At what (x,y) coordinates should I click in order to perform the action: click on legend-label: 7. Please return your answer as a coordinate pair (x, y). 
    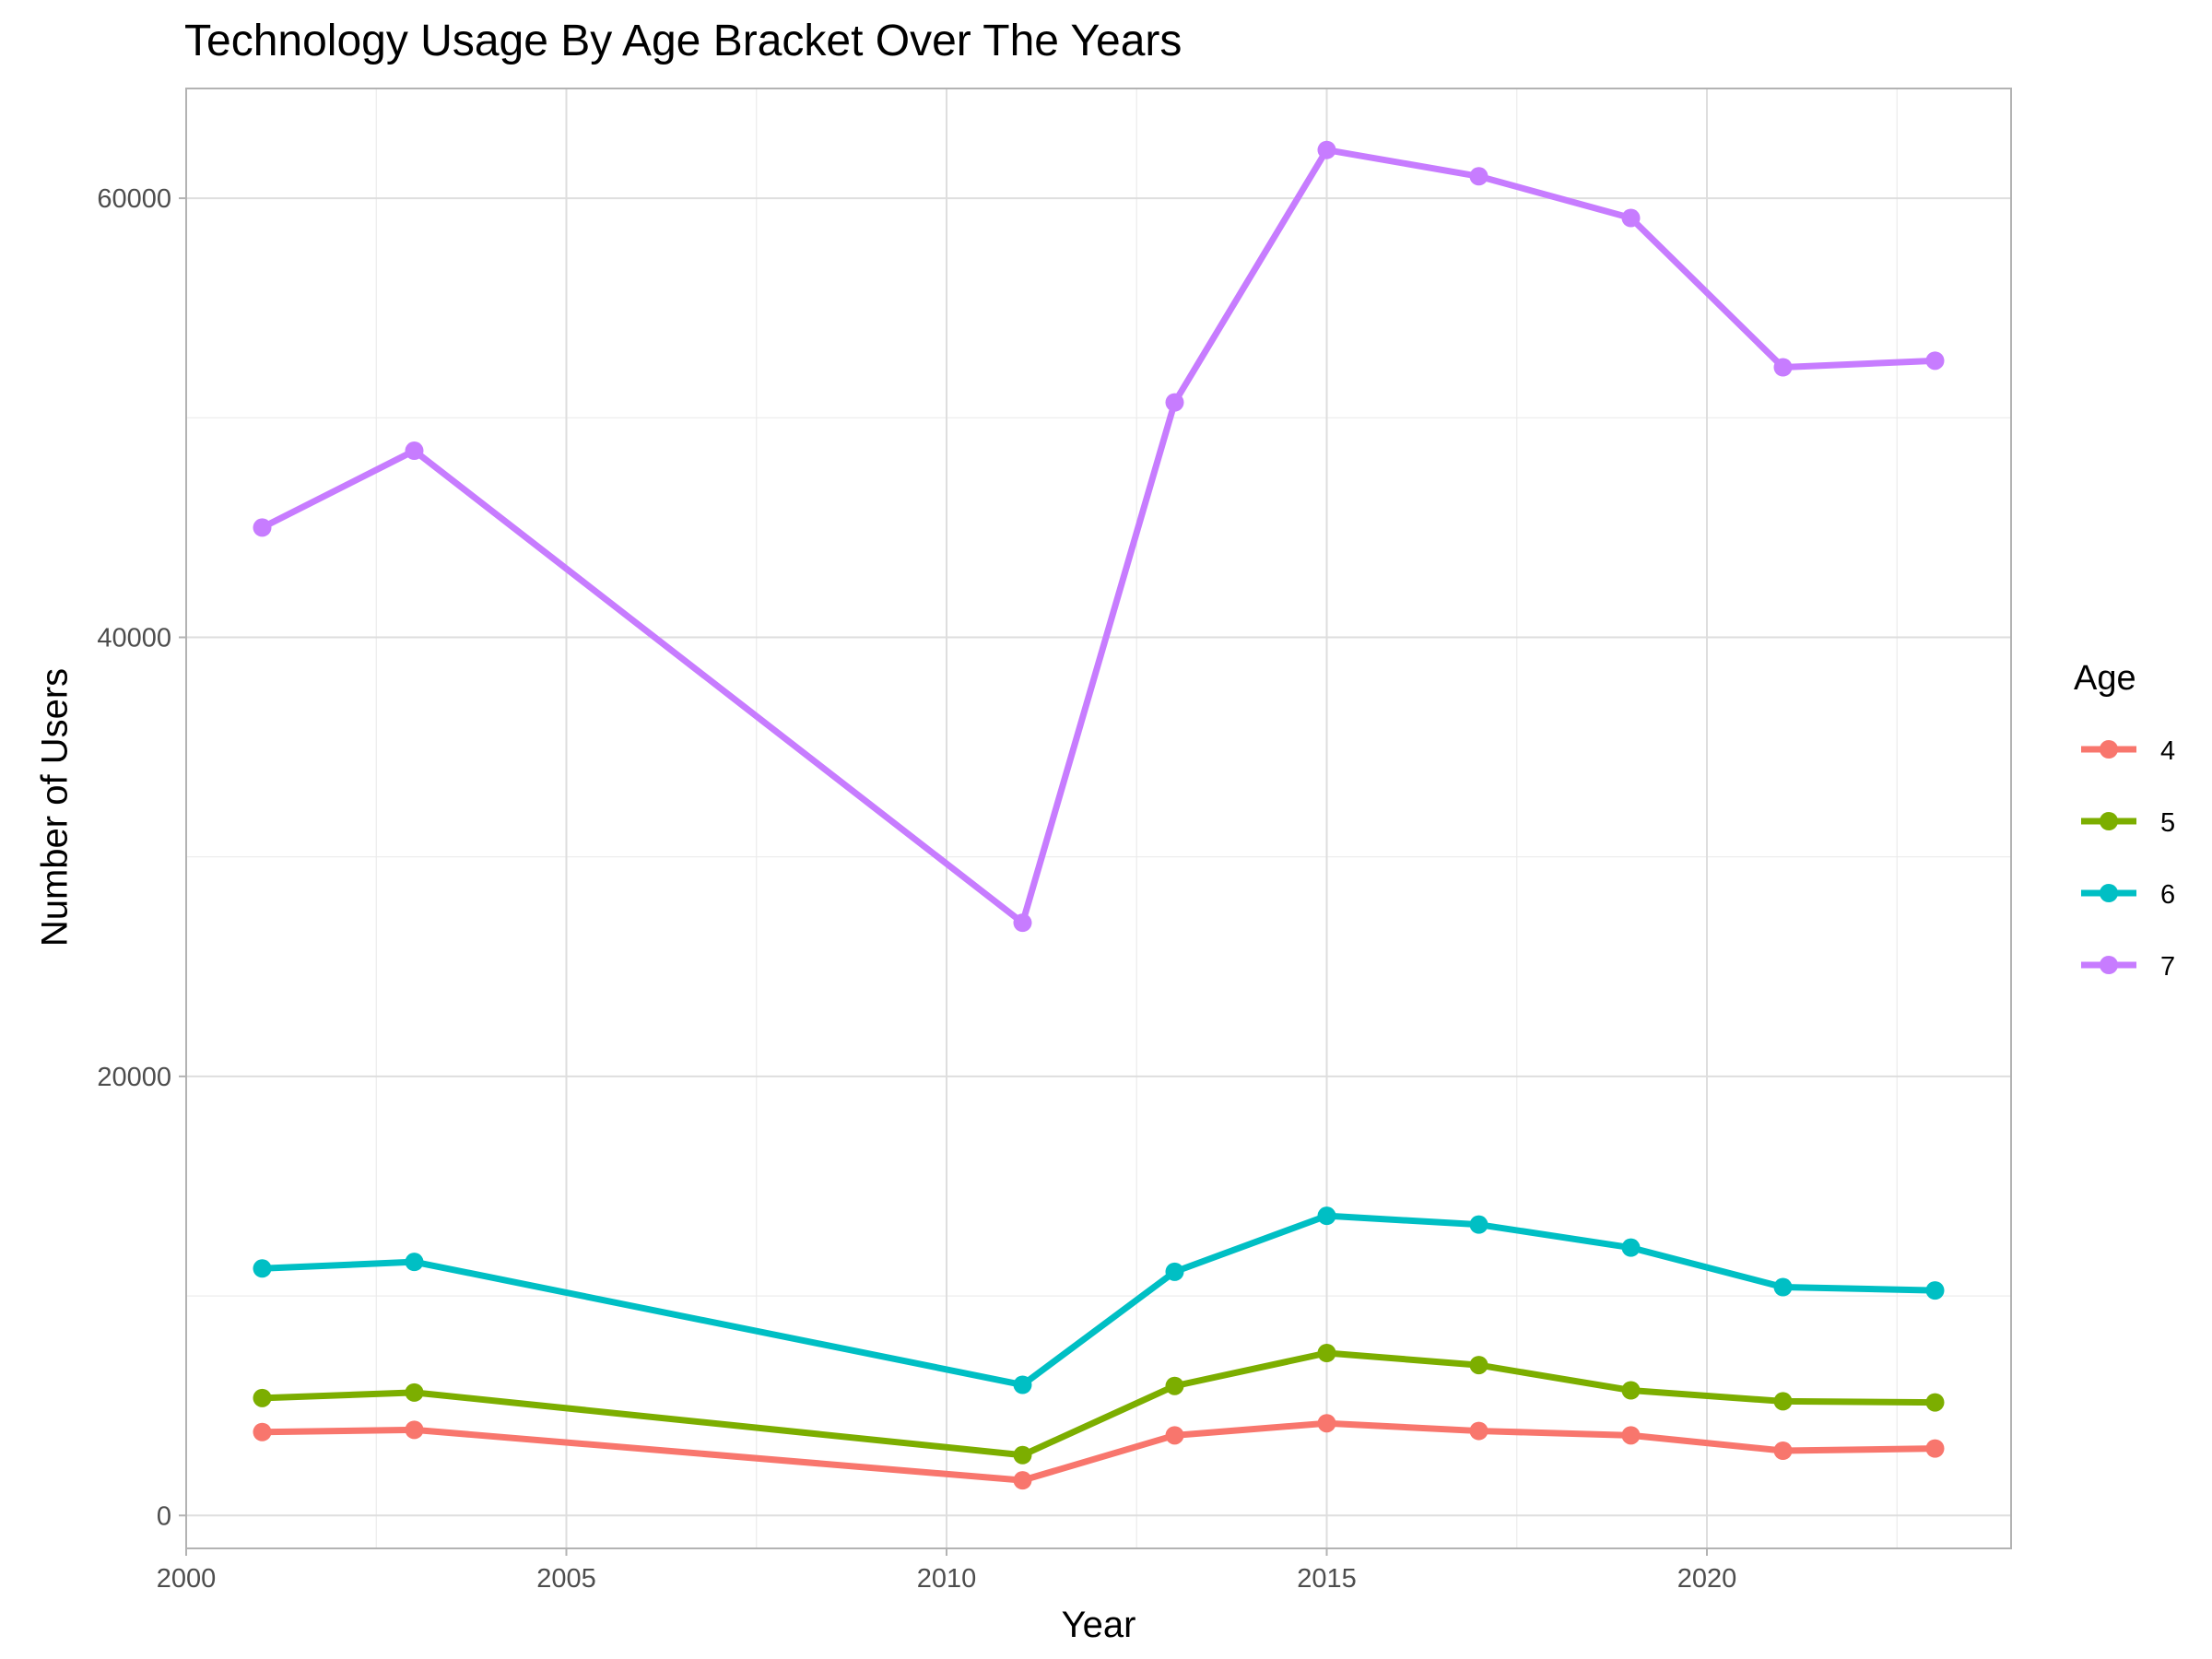
    Looking at the image, I should click on (2167, 967).